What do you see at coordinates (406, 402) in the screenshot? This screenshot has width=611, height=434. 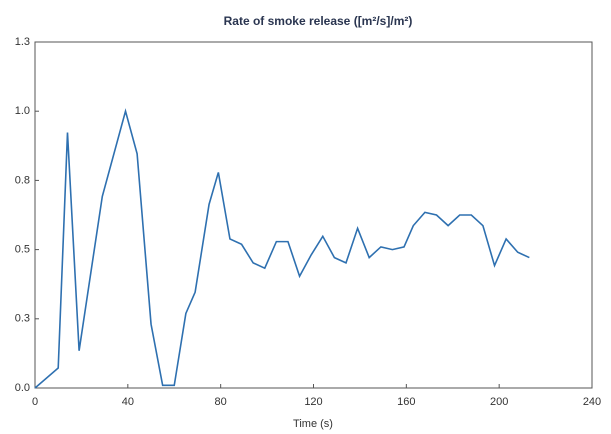 I see `x-tick-label: 160` at bounding box center [406, 402].